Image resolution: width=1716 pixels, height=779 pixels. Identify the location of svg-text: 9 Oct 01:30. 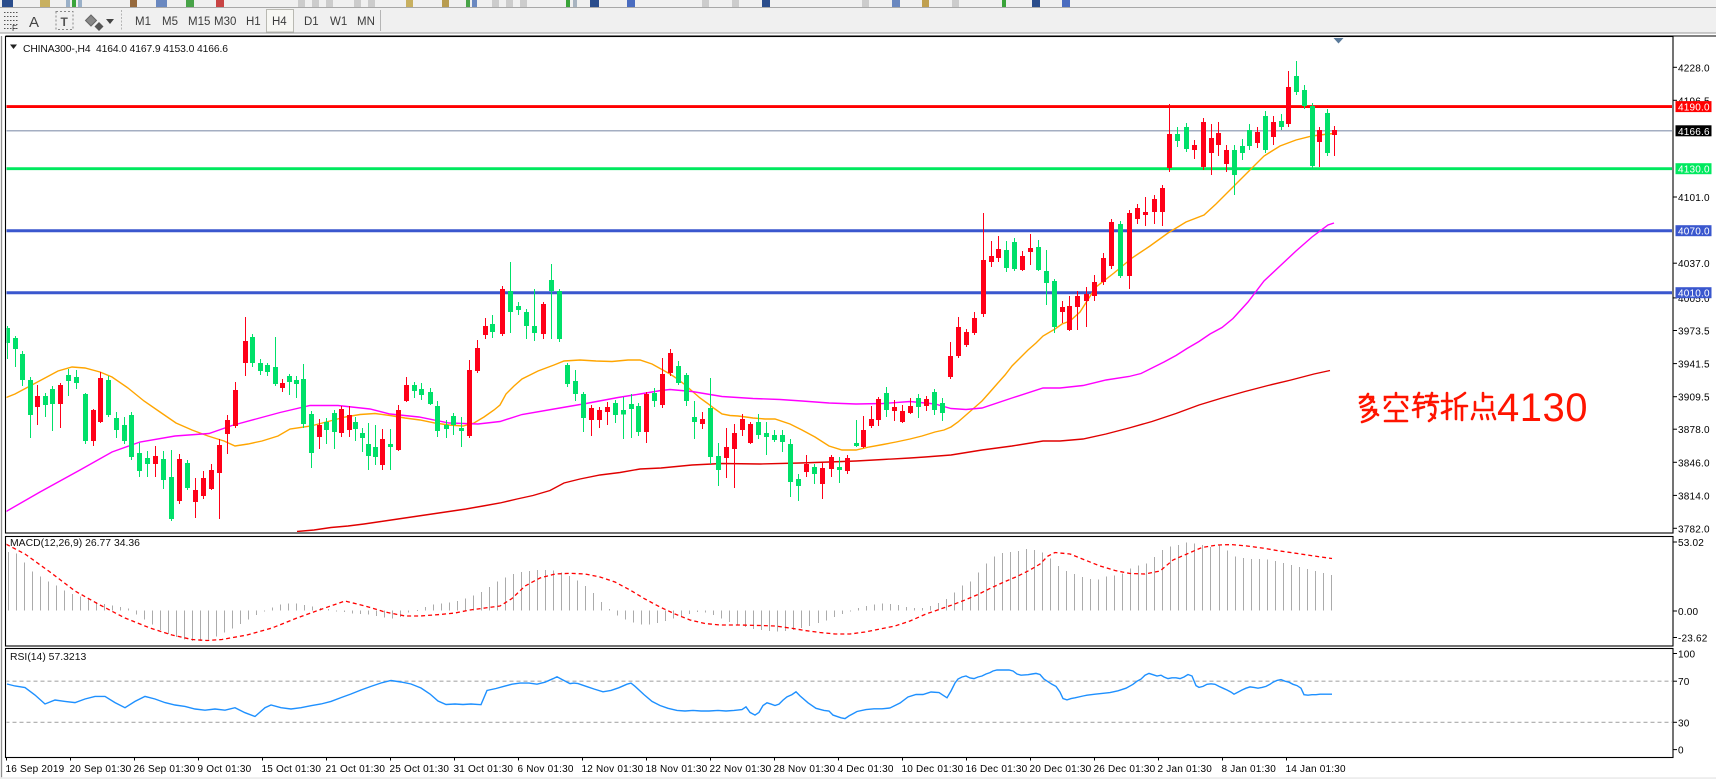
(225, 769).